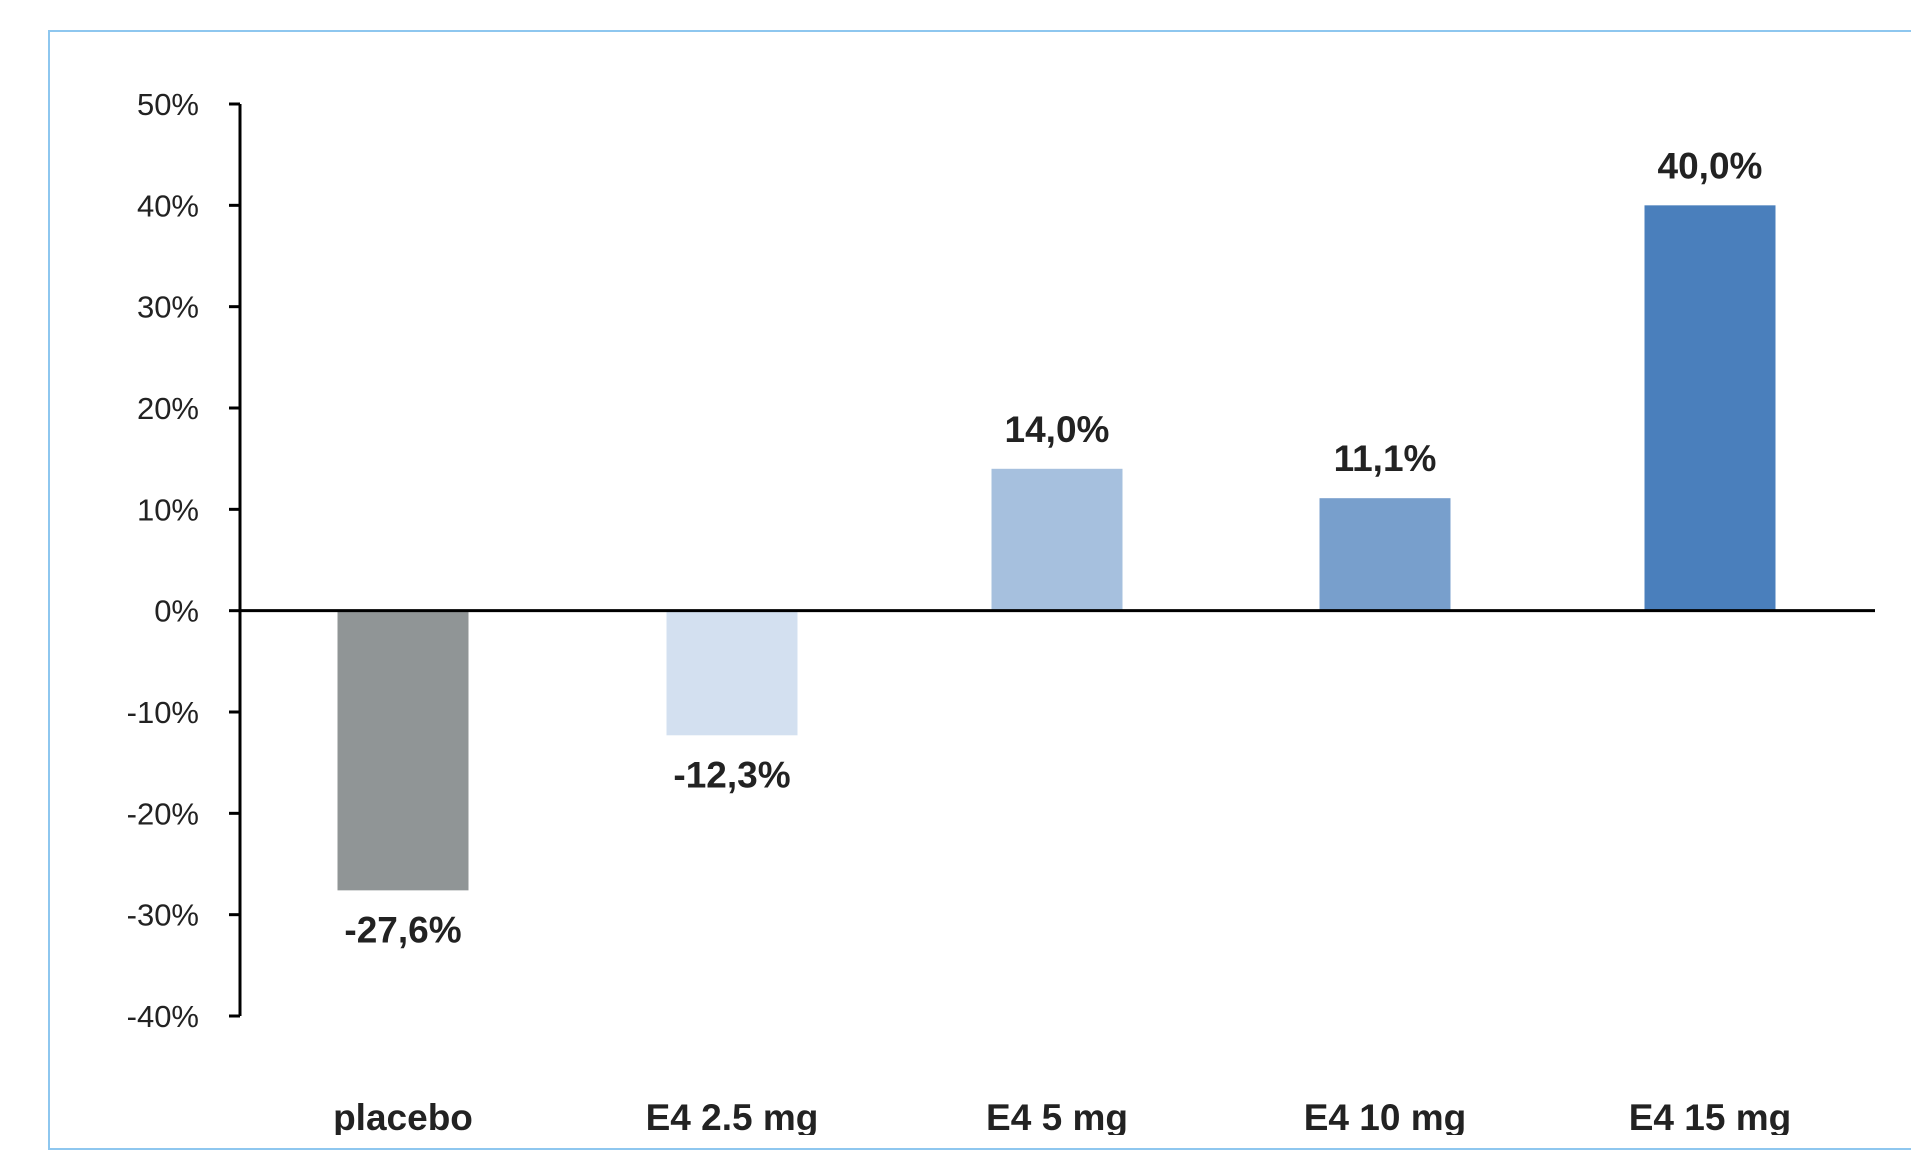 The width and height of the screenshot is (1911, 1150). I want to click on y-tick-label: 30%, so click(168, 307).